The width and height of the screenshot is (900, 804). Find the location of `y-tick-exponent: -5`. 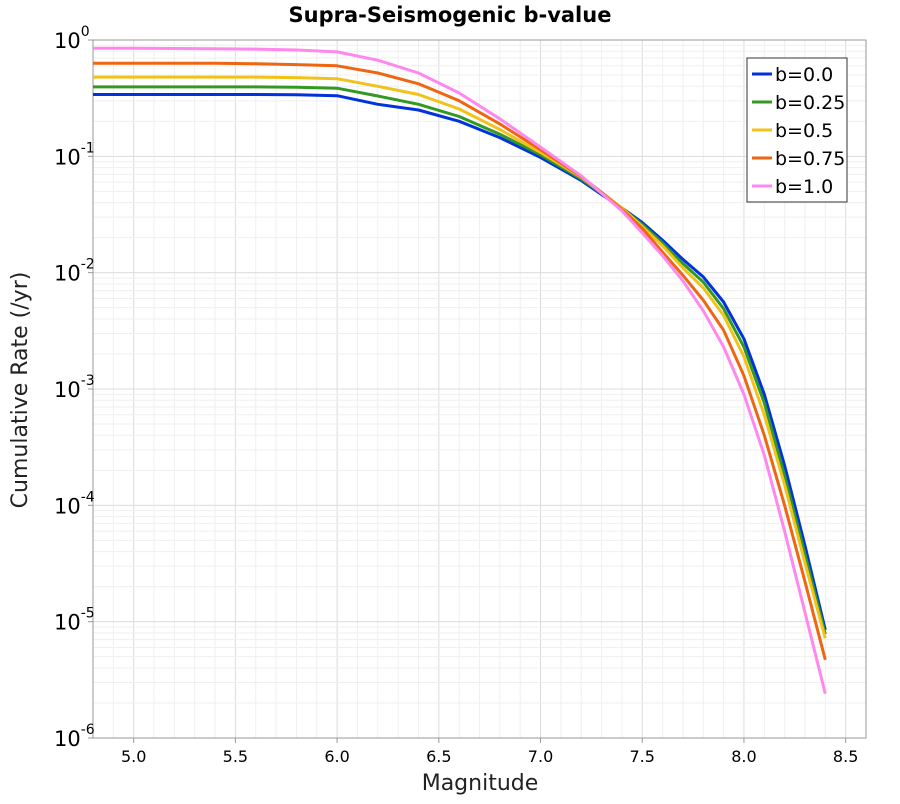

y-tick-exponent: -5 is located at coordinates (88, 614).